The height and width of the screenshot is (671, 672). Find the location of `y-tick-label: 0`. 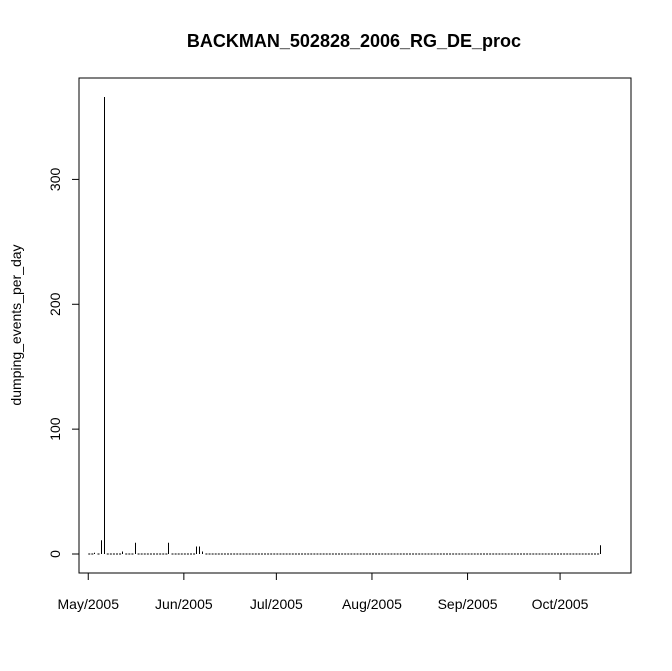

y-tick-label: 0 is located at coordinates (55, 554).